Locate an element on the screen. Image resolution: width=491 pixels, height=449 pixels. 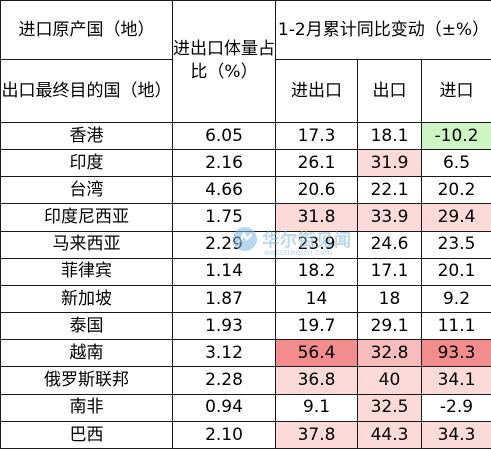
region-cell: 俄罗斯联邦 is located at coordinates (86, 380).